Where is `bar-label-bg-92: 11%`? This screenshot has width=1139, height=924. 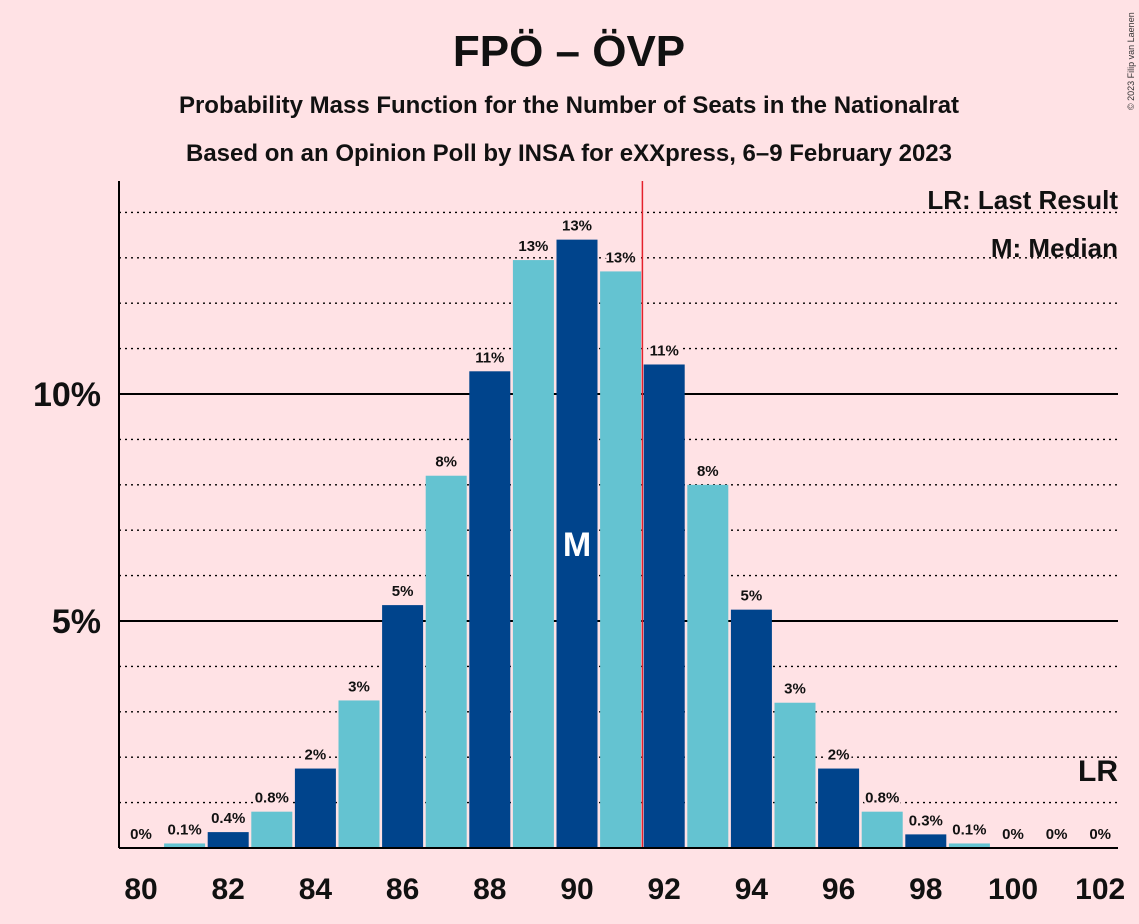
bar-label-bg-92: 11% is located at coordinates (664, 350).